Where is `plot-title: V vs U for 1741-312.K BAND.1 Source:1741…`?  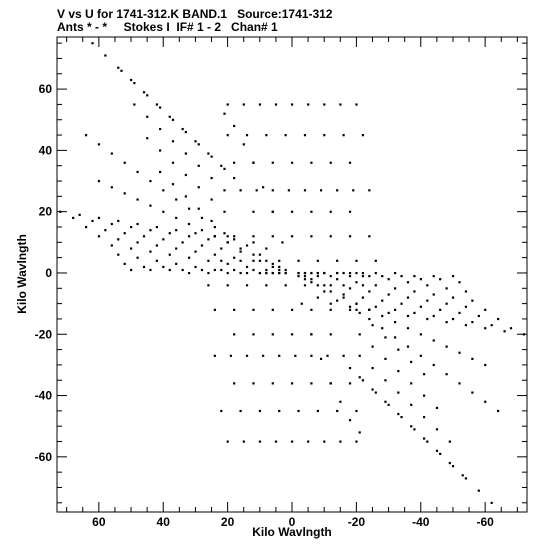 plot-title: V vs U for 1741-312.K BAND.1 Source:1741… is located at coordinates (195, 14).